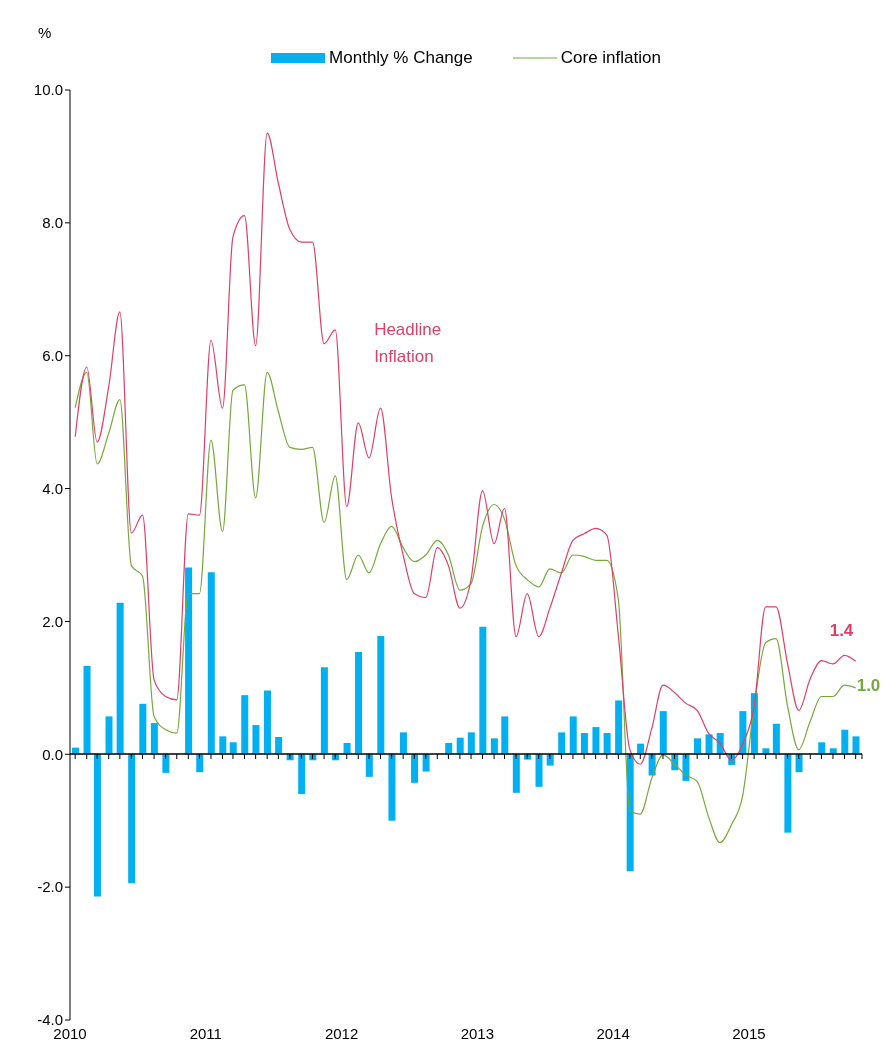 The height and width of the screenshot is (1059, 885). Describe the element at coordinates (401, 58) in the screenshot. I see `legend-label: Monthly % Change` at that location.